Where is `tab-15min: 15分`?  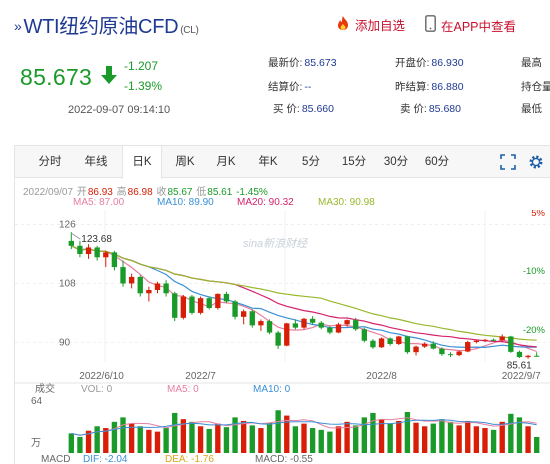
tab-15min: 15分 is located at coordinates (354, 162).